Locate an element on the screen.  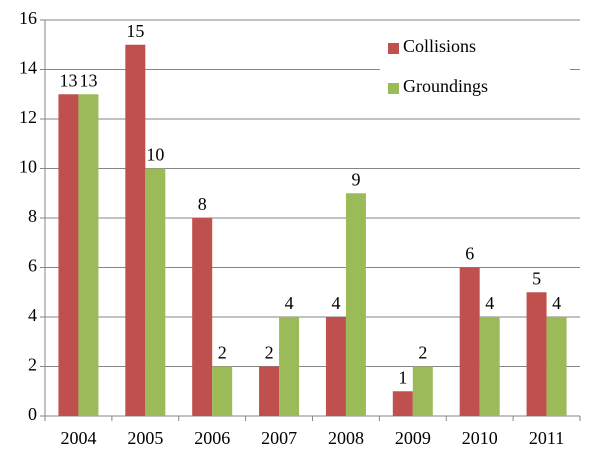
x-tick-label: 2004 is located at coordinates (78, 438).